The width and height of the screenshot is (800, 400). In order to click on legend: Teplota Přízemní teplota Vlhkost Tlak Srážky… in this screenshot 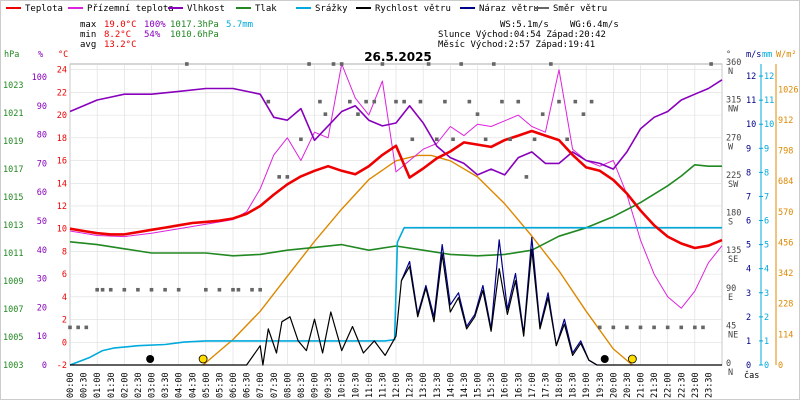, I will do `click(306, 9)`.